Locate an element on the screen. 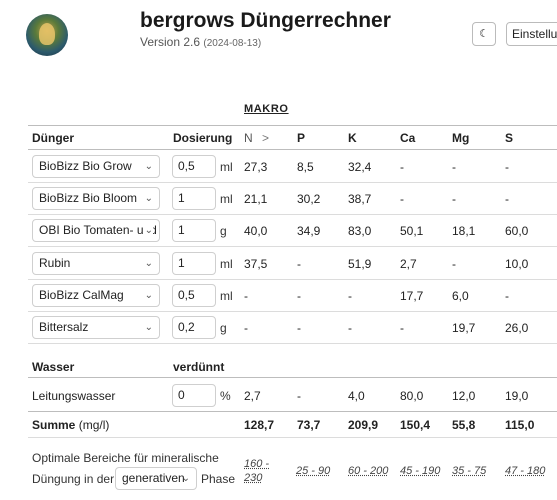  sum-p: 73,7 is located at coordinates (309, 425).